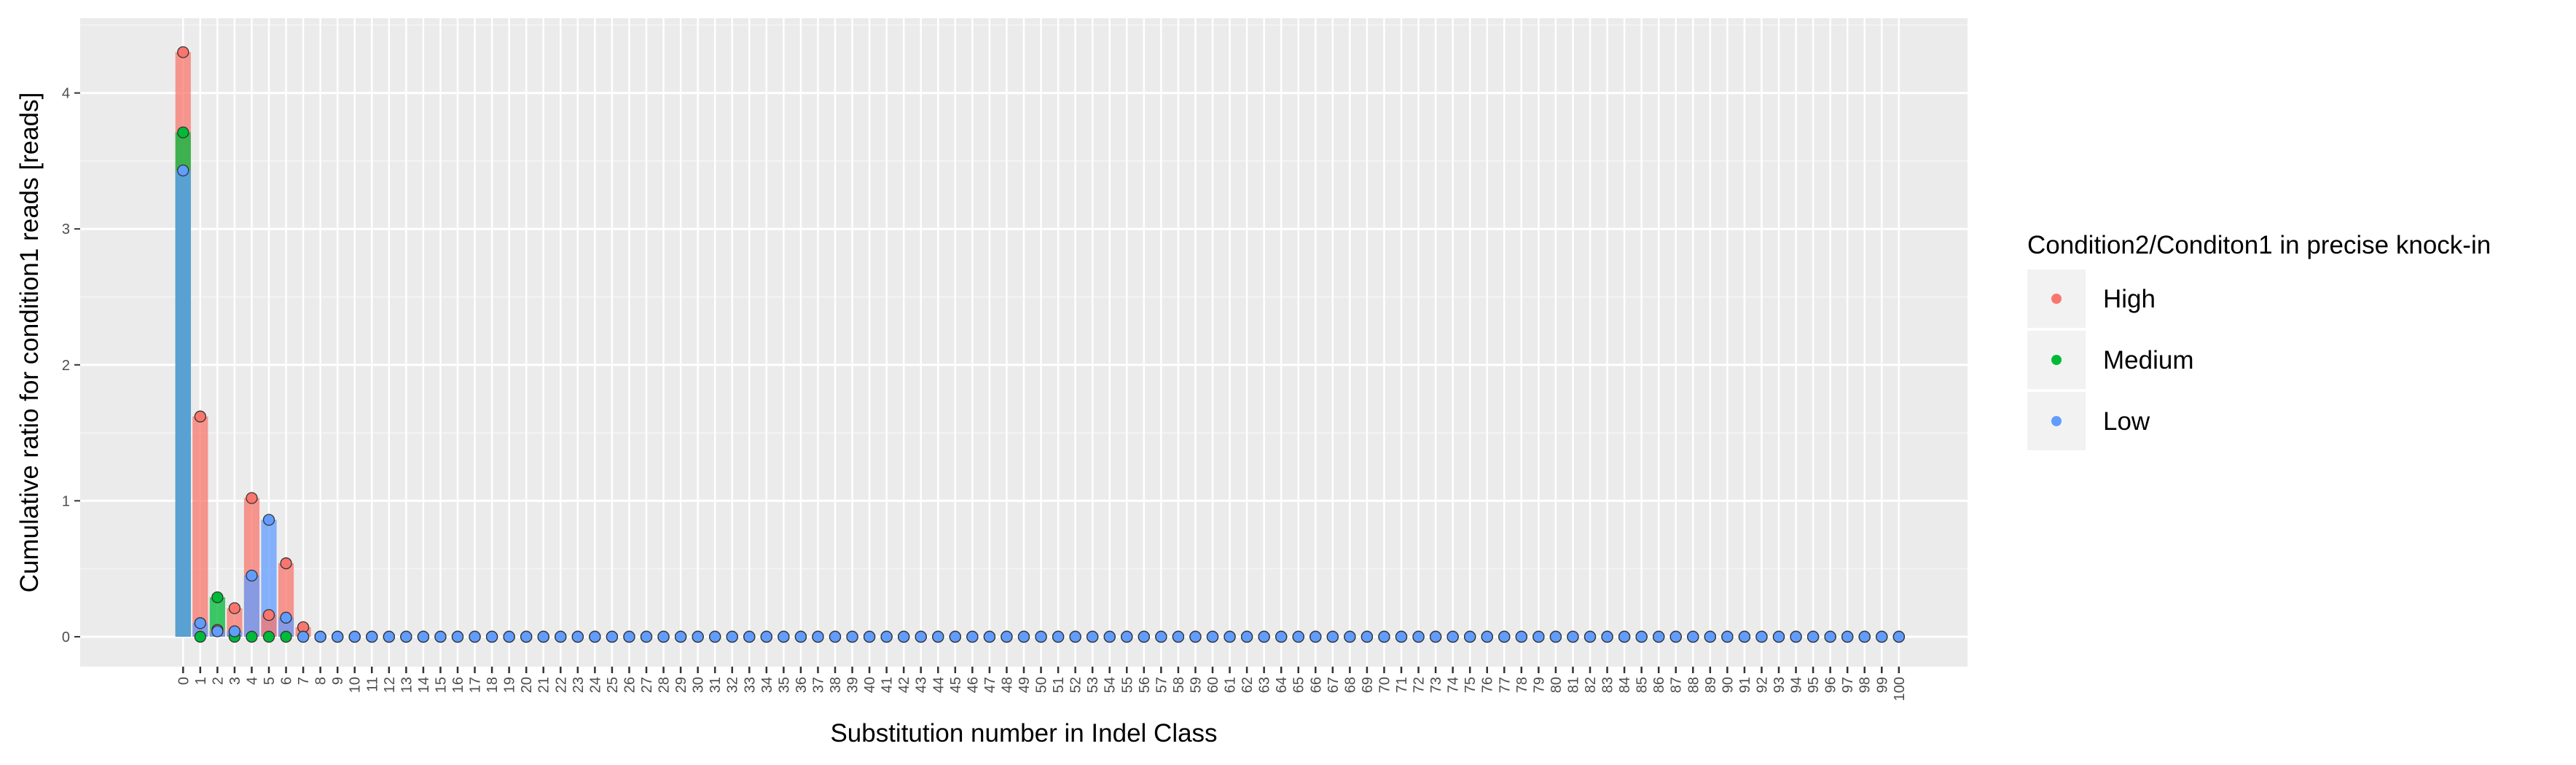 This screenshot has width=2576, height=765. I want to click on x-tick-label: 45, so click(956, 685).